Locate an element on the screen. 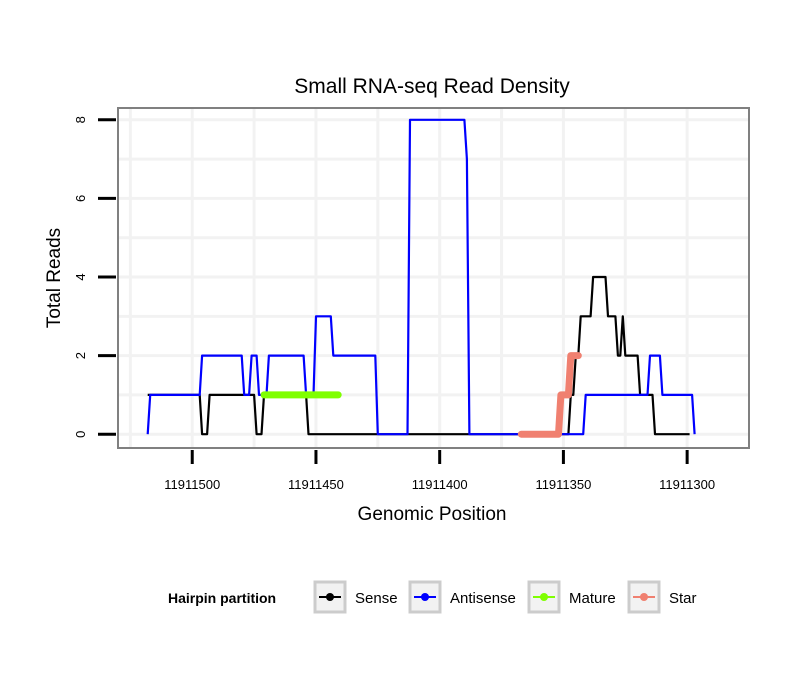 The image size is (810, 690). x-tick-label: 11911350 is located at coordinates (563, 484).